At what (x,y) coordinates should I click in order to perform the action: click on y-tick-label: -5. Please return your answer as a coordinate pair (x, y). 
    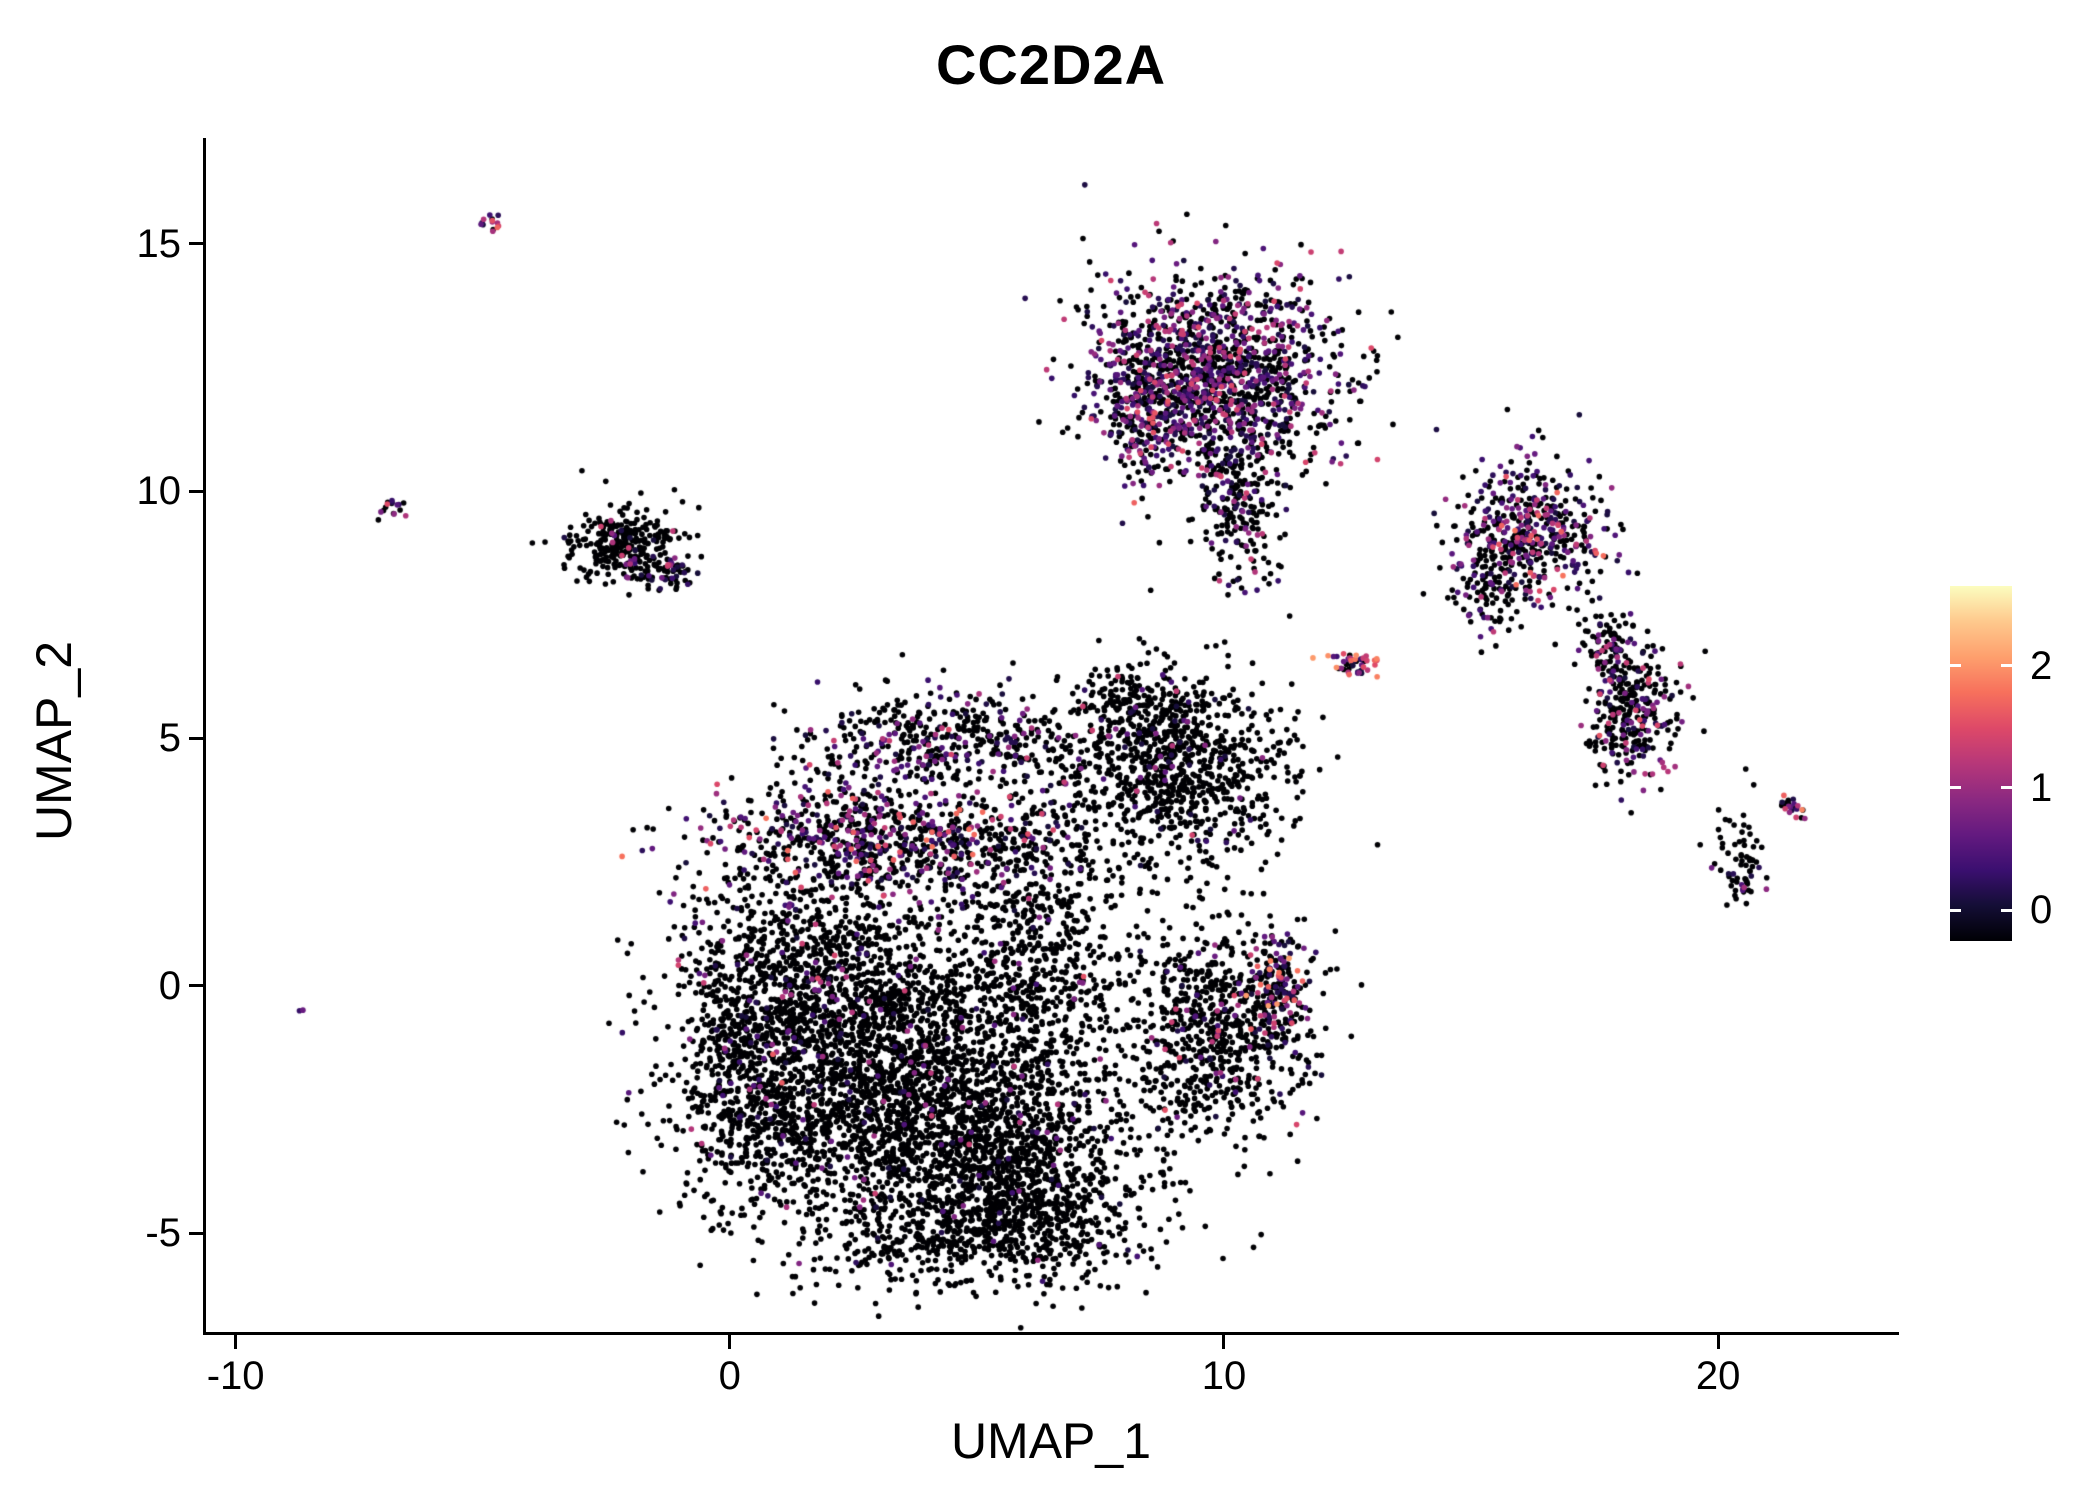
    Looking at the image, I should click on (163, 1233).